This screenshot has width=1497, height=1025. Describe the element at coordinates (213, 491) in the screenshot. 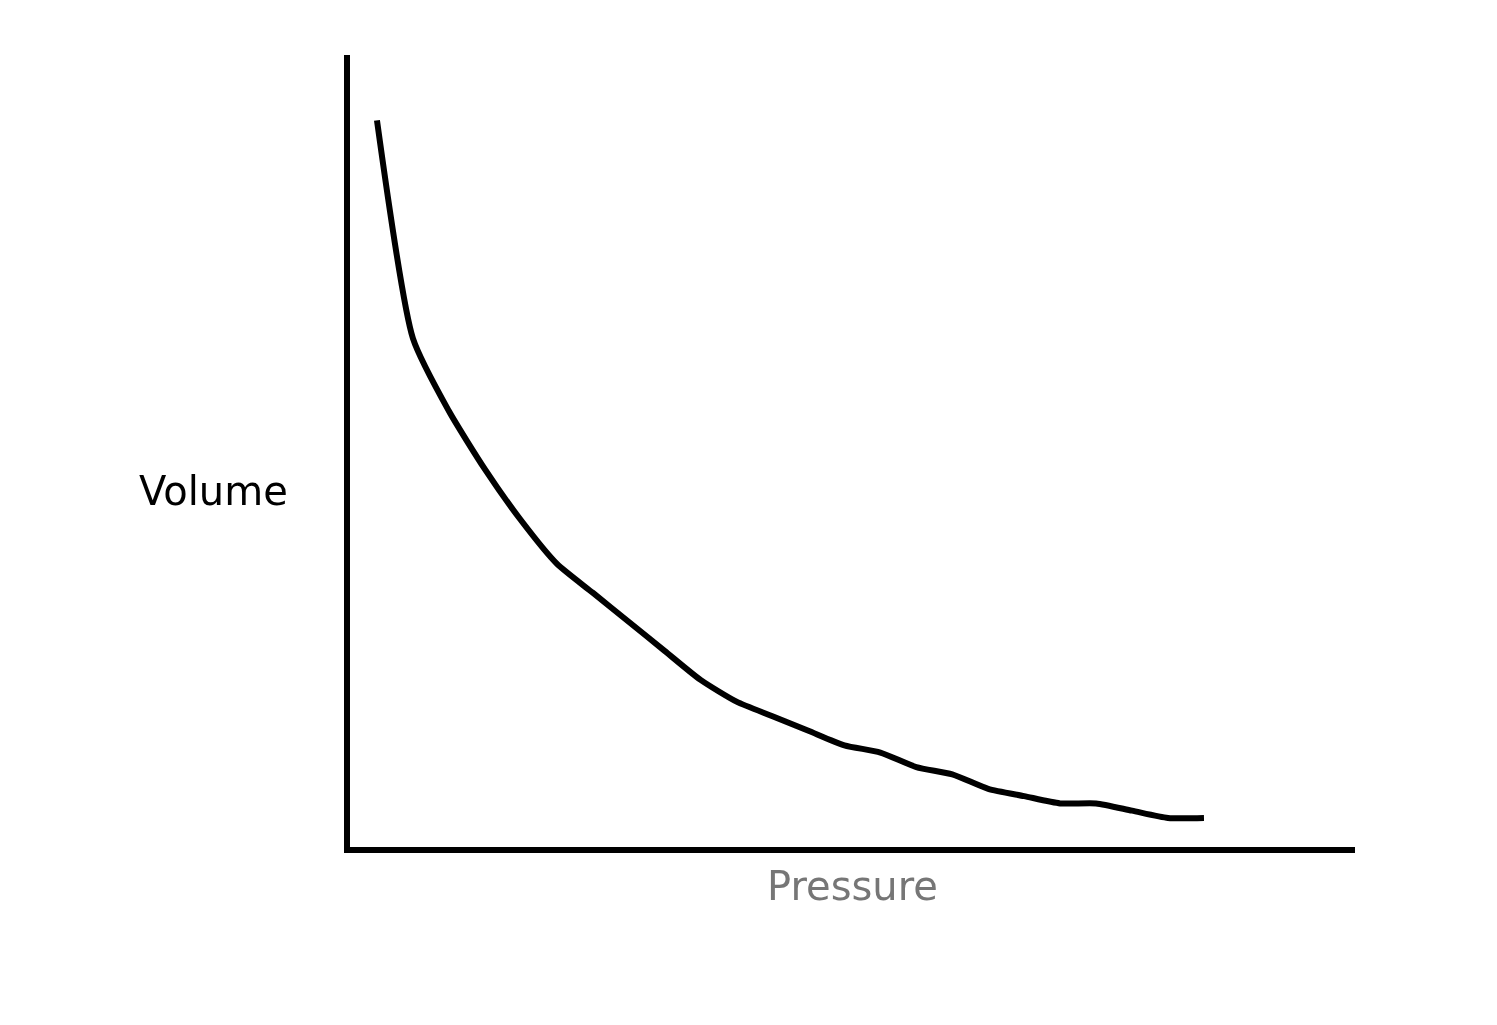

I see `y-axis-title: Volume` at that location.